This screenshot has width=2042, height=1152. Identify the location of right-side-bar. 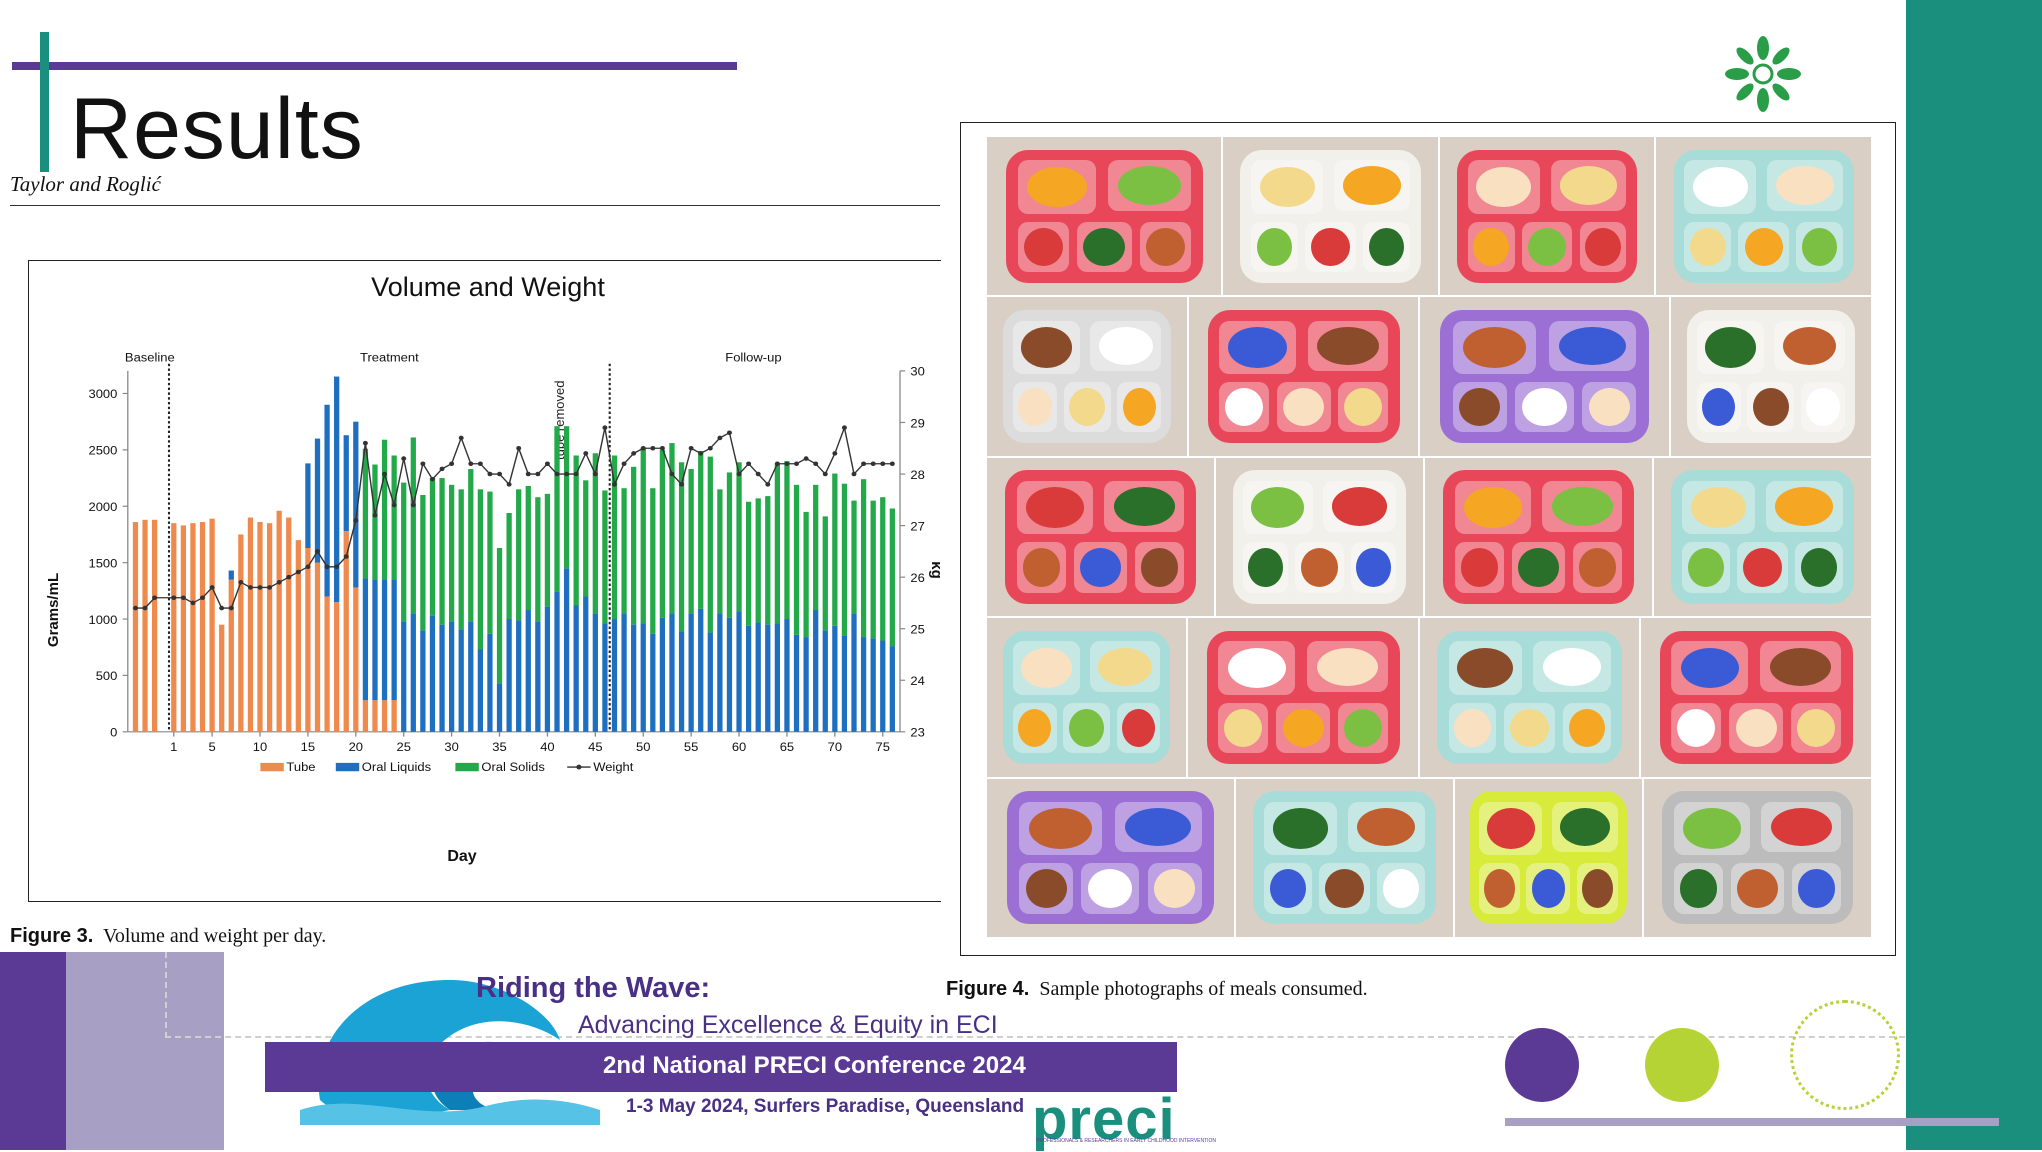
(1974, 575).